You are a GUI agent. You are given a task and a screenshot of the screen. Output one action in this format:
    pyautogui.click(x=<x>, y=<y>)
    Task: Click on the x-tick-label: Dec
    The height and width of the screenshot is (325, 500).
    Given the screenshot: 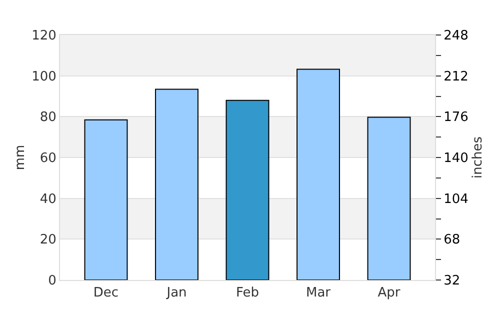 What is the action you would take?
    pyautogui.click(x=106, y=293)
    